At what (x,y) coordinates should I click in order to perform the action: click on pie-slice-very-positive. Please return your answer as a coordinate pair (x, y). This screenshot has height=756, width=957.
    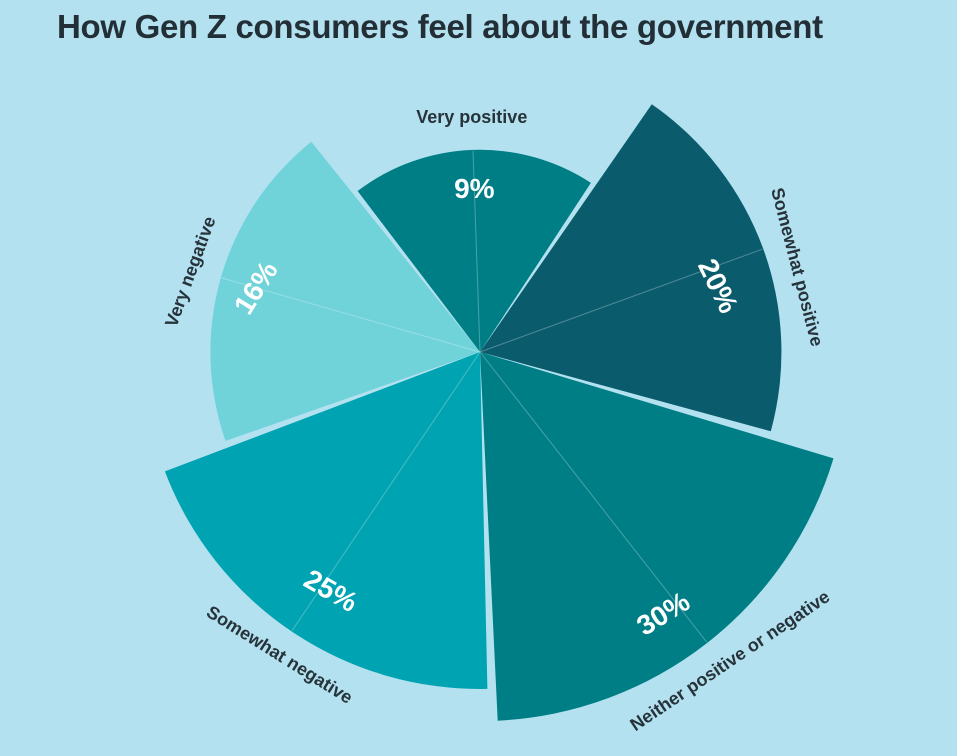
    Looking at the image, I should click on (474, 250).